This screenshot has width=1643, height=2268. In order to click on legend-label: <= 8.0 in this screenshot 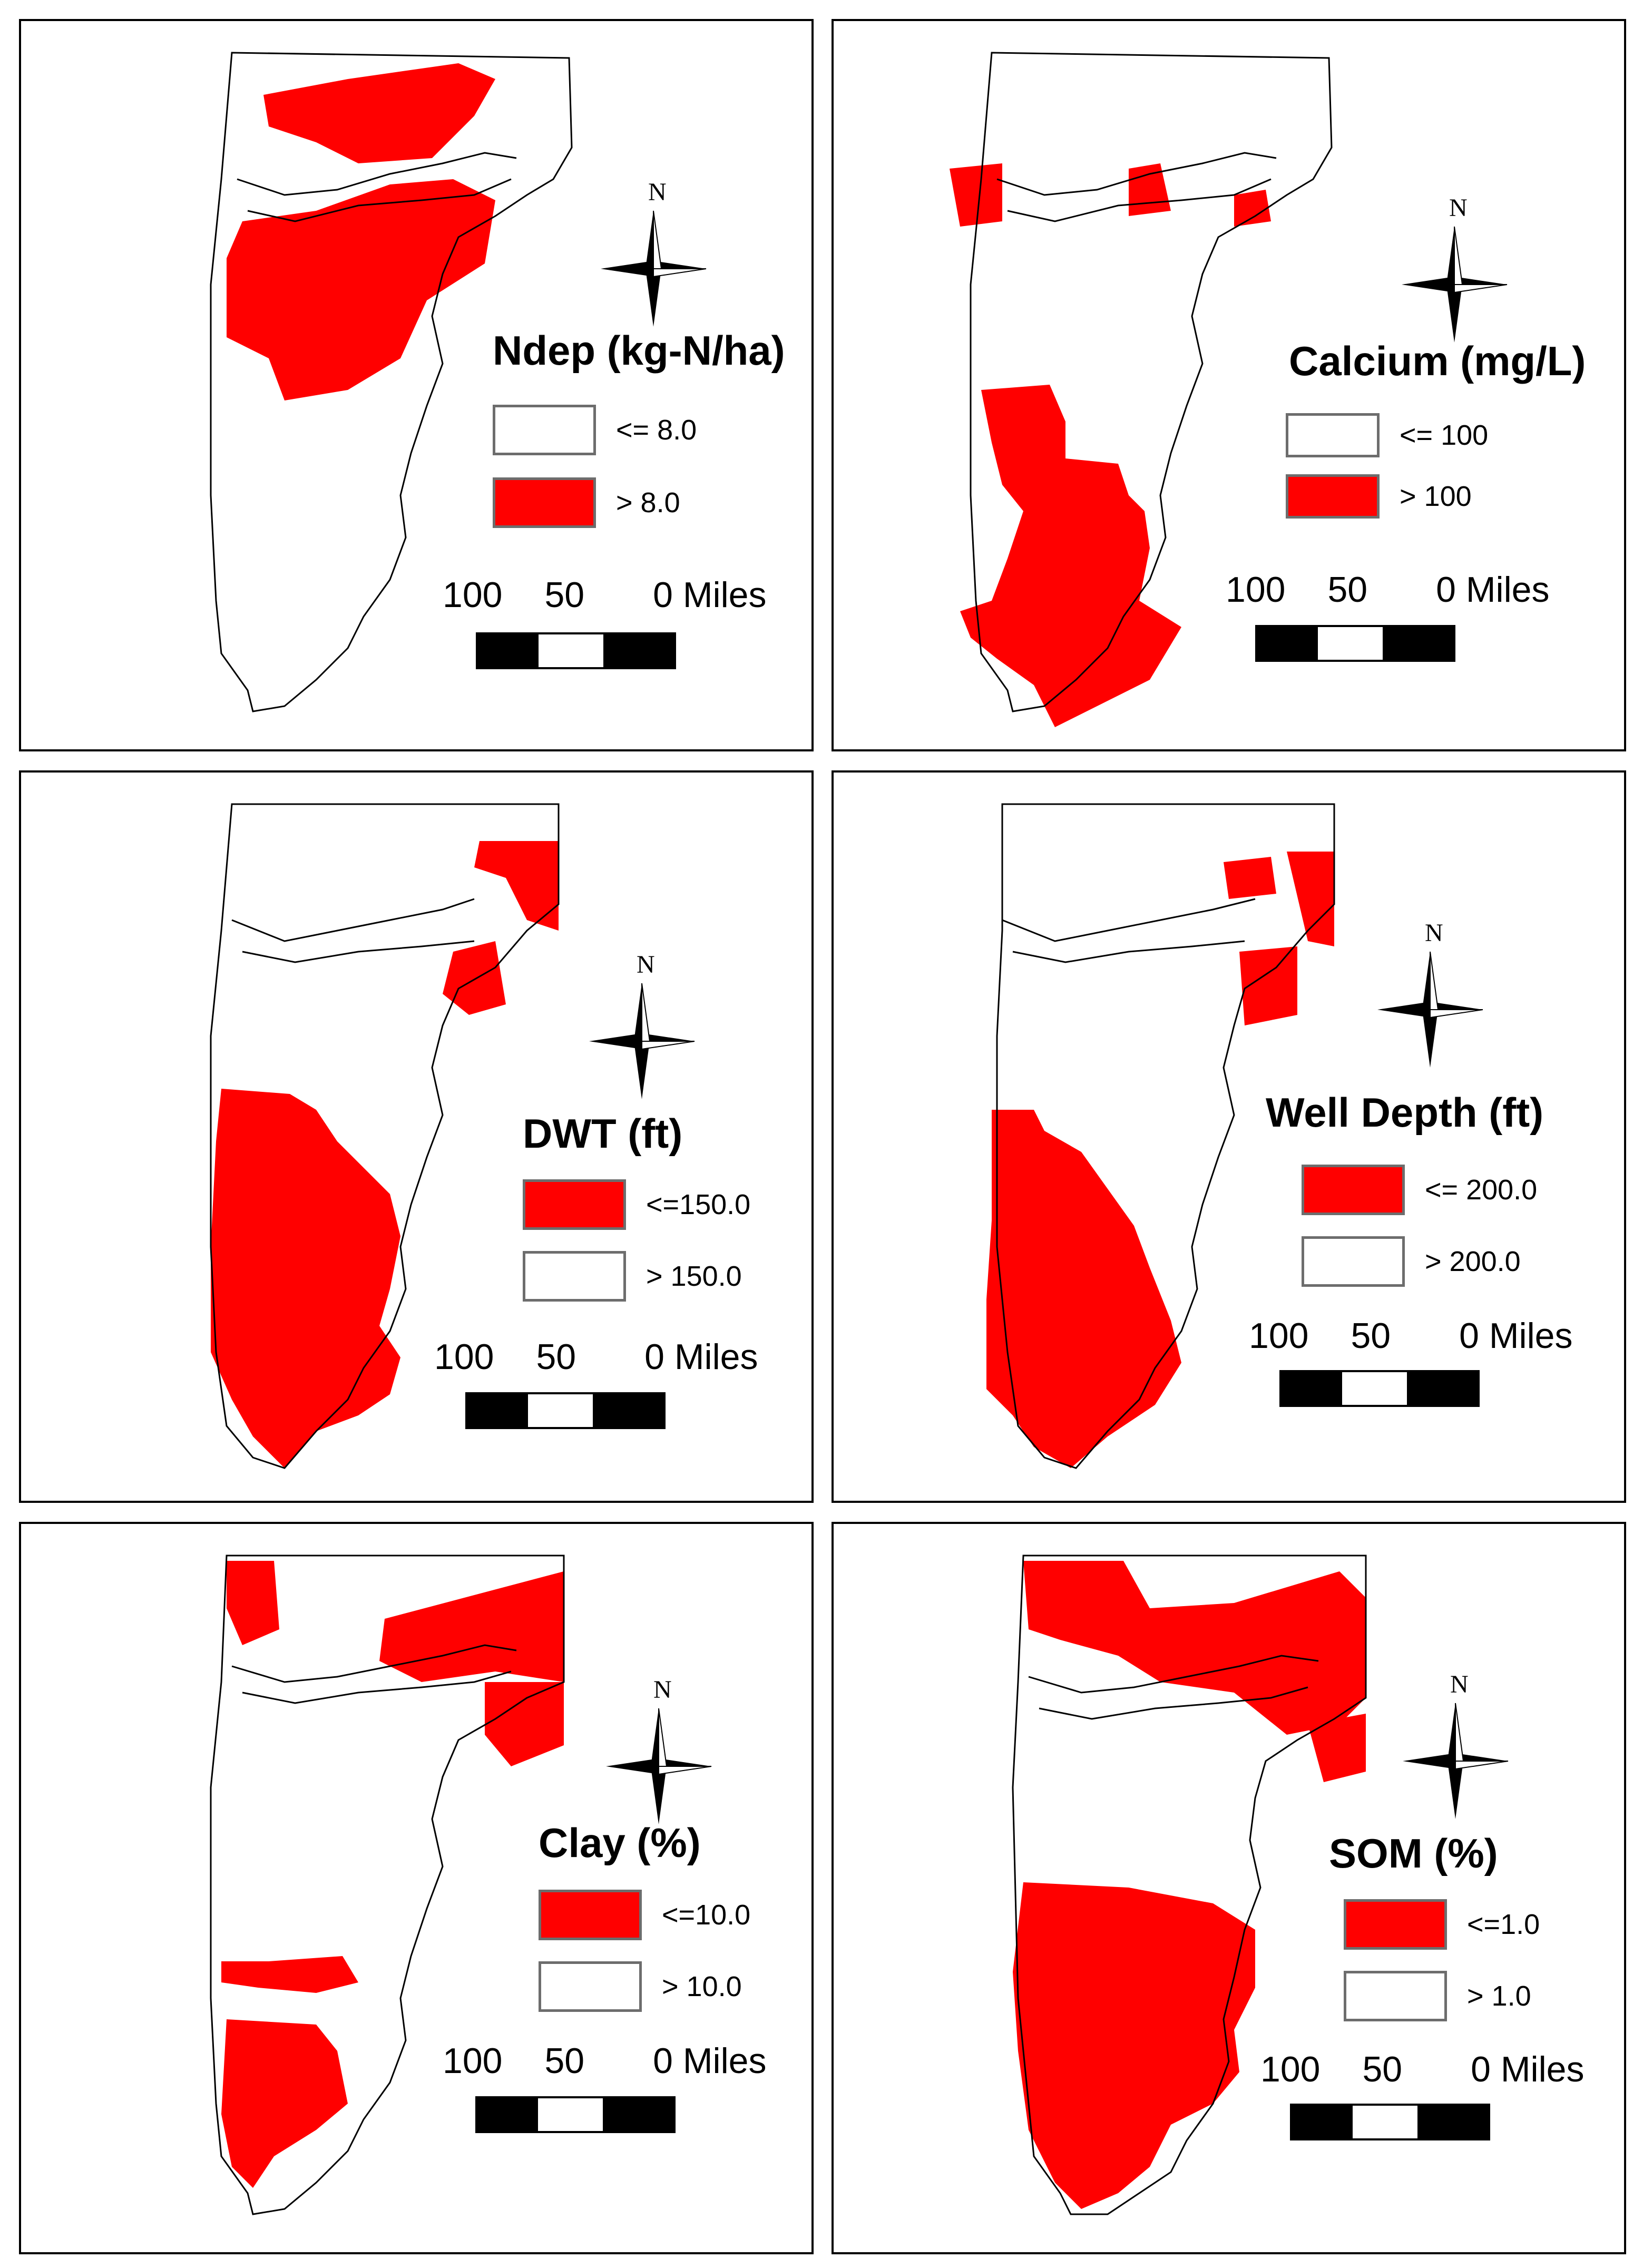, I will do `click(656, 430)`.